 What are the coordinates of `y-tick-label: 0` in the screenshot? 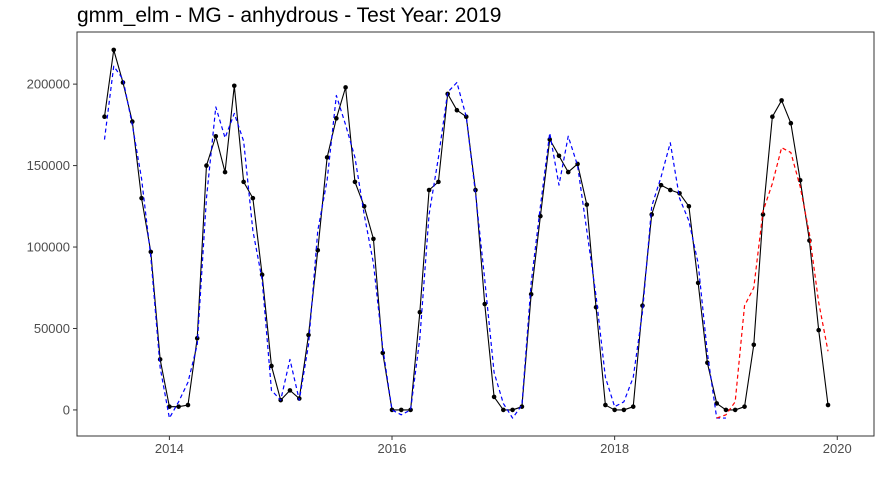 It's located at (66, 409).